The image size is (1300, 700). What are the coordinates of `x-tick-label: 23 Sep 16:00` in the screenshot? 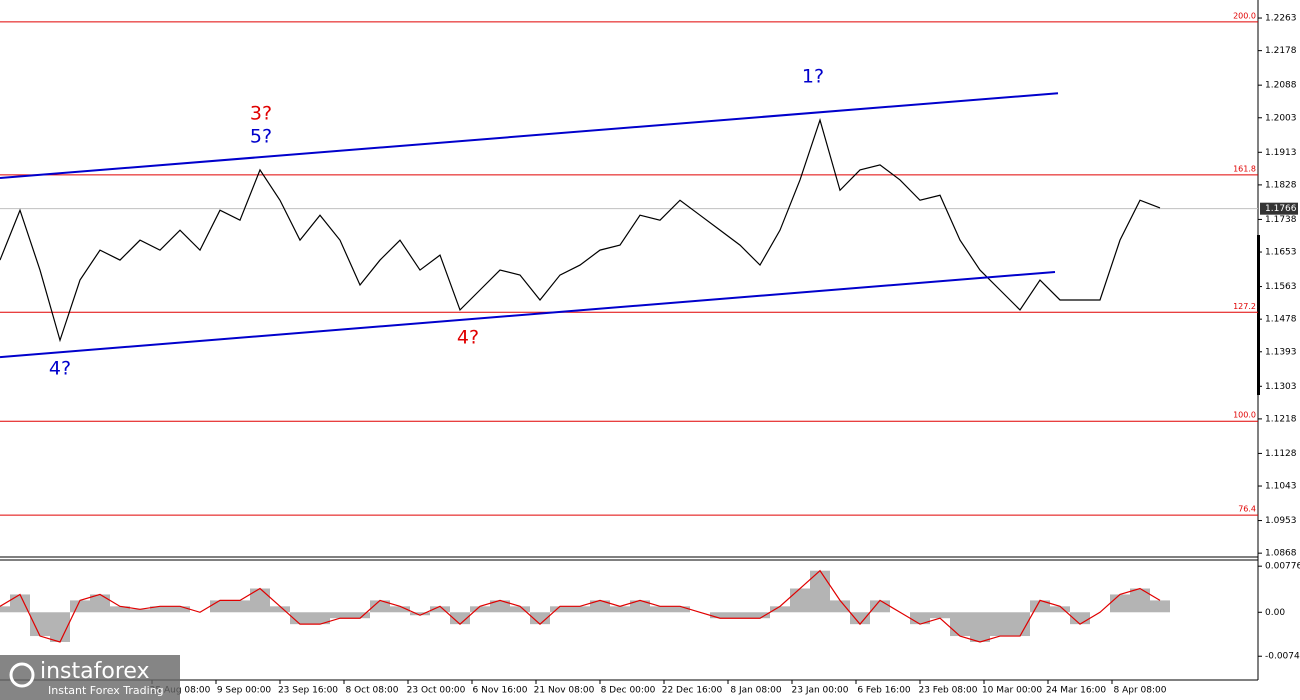 It's located at (308, 691).